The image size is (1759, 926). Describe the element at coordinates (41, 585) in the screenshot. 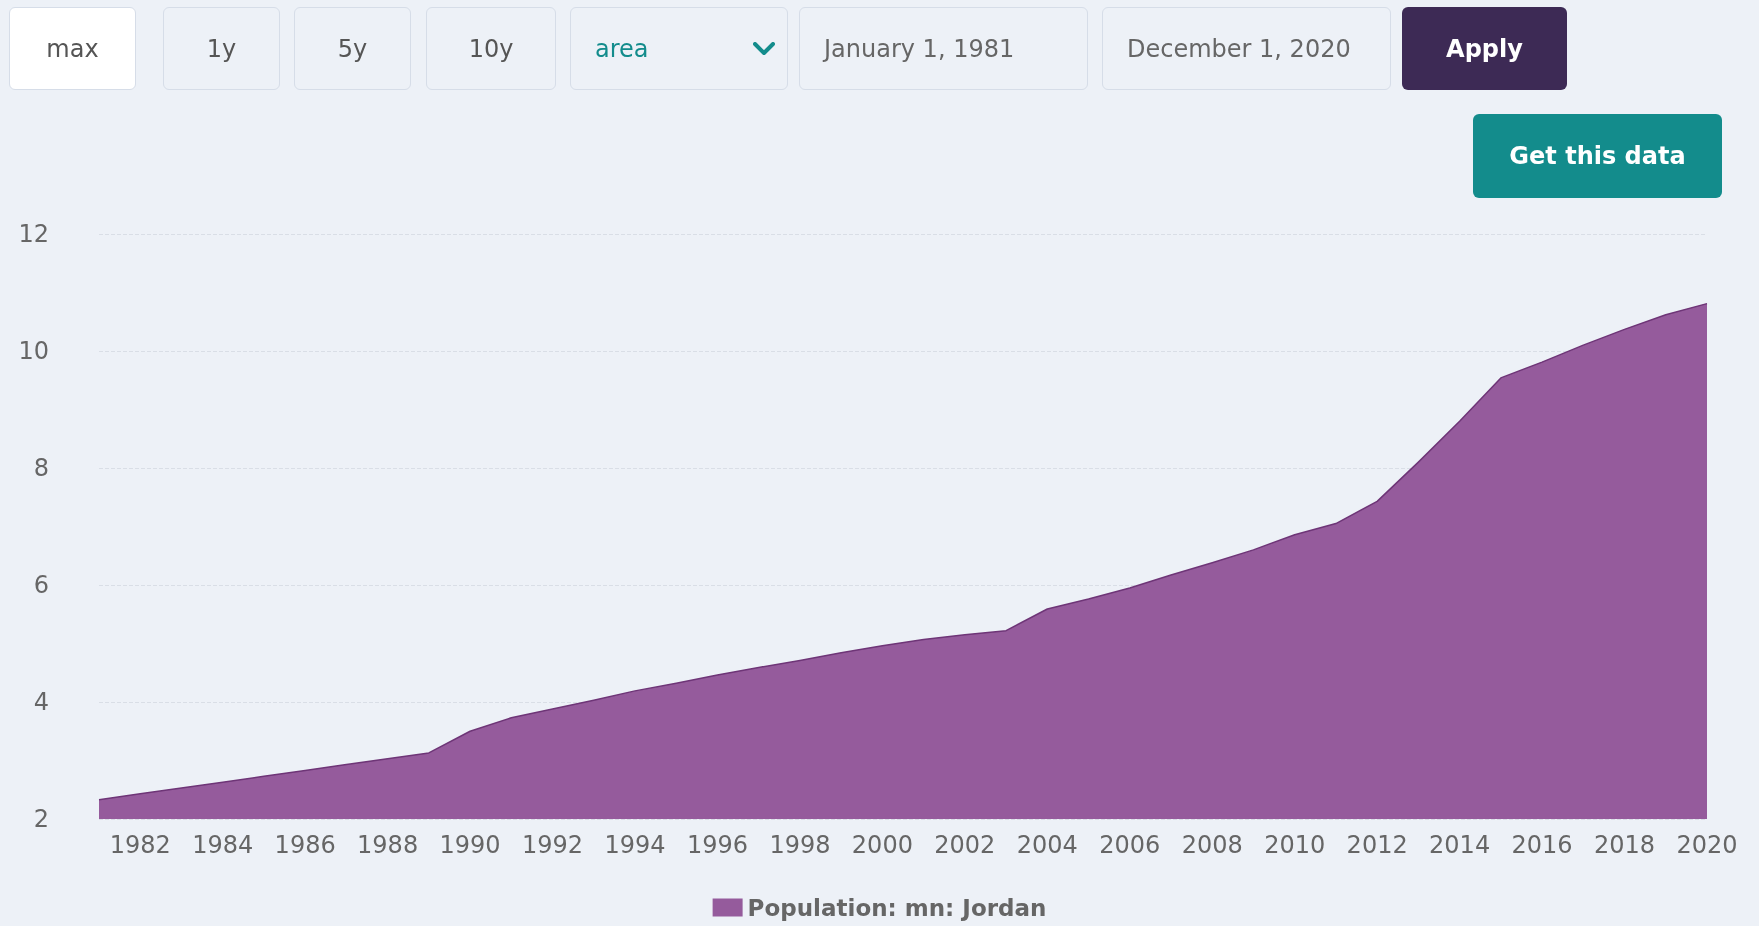

I see `y-tick-label: 6` at that location.